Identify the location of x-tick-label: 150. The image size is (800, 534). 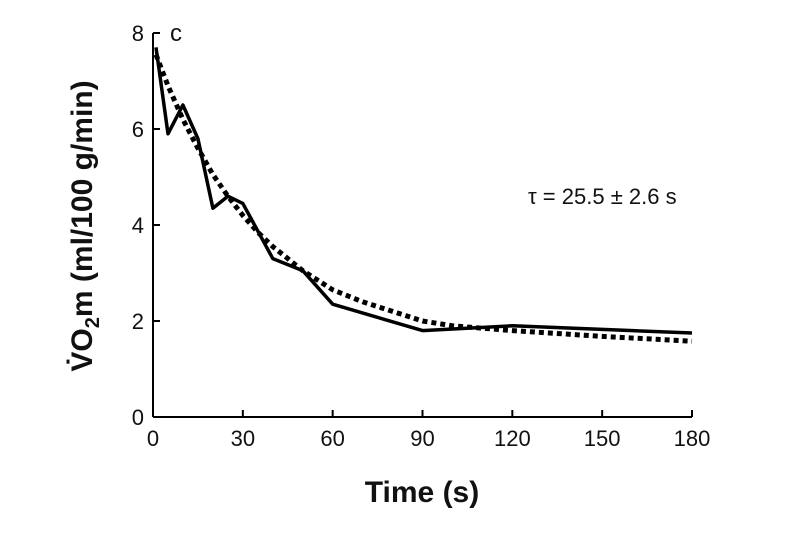
(602, 438).